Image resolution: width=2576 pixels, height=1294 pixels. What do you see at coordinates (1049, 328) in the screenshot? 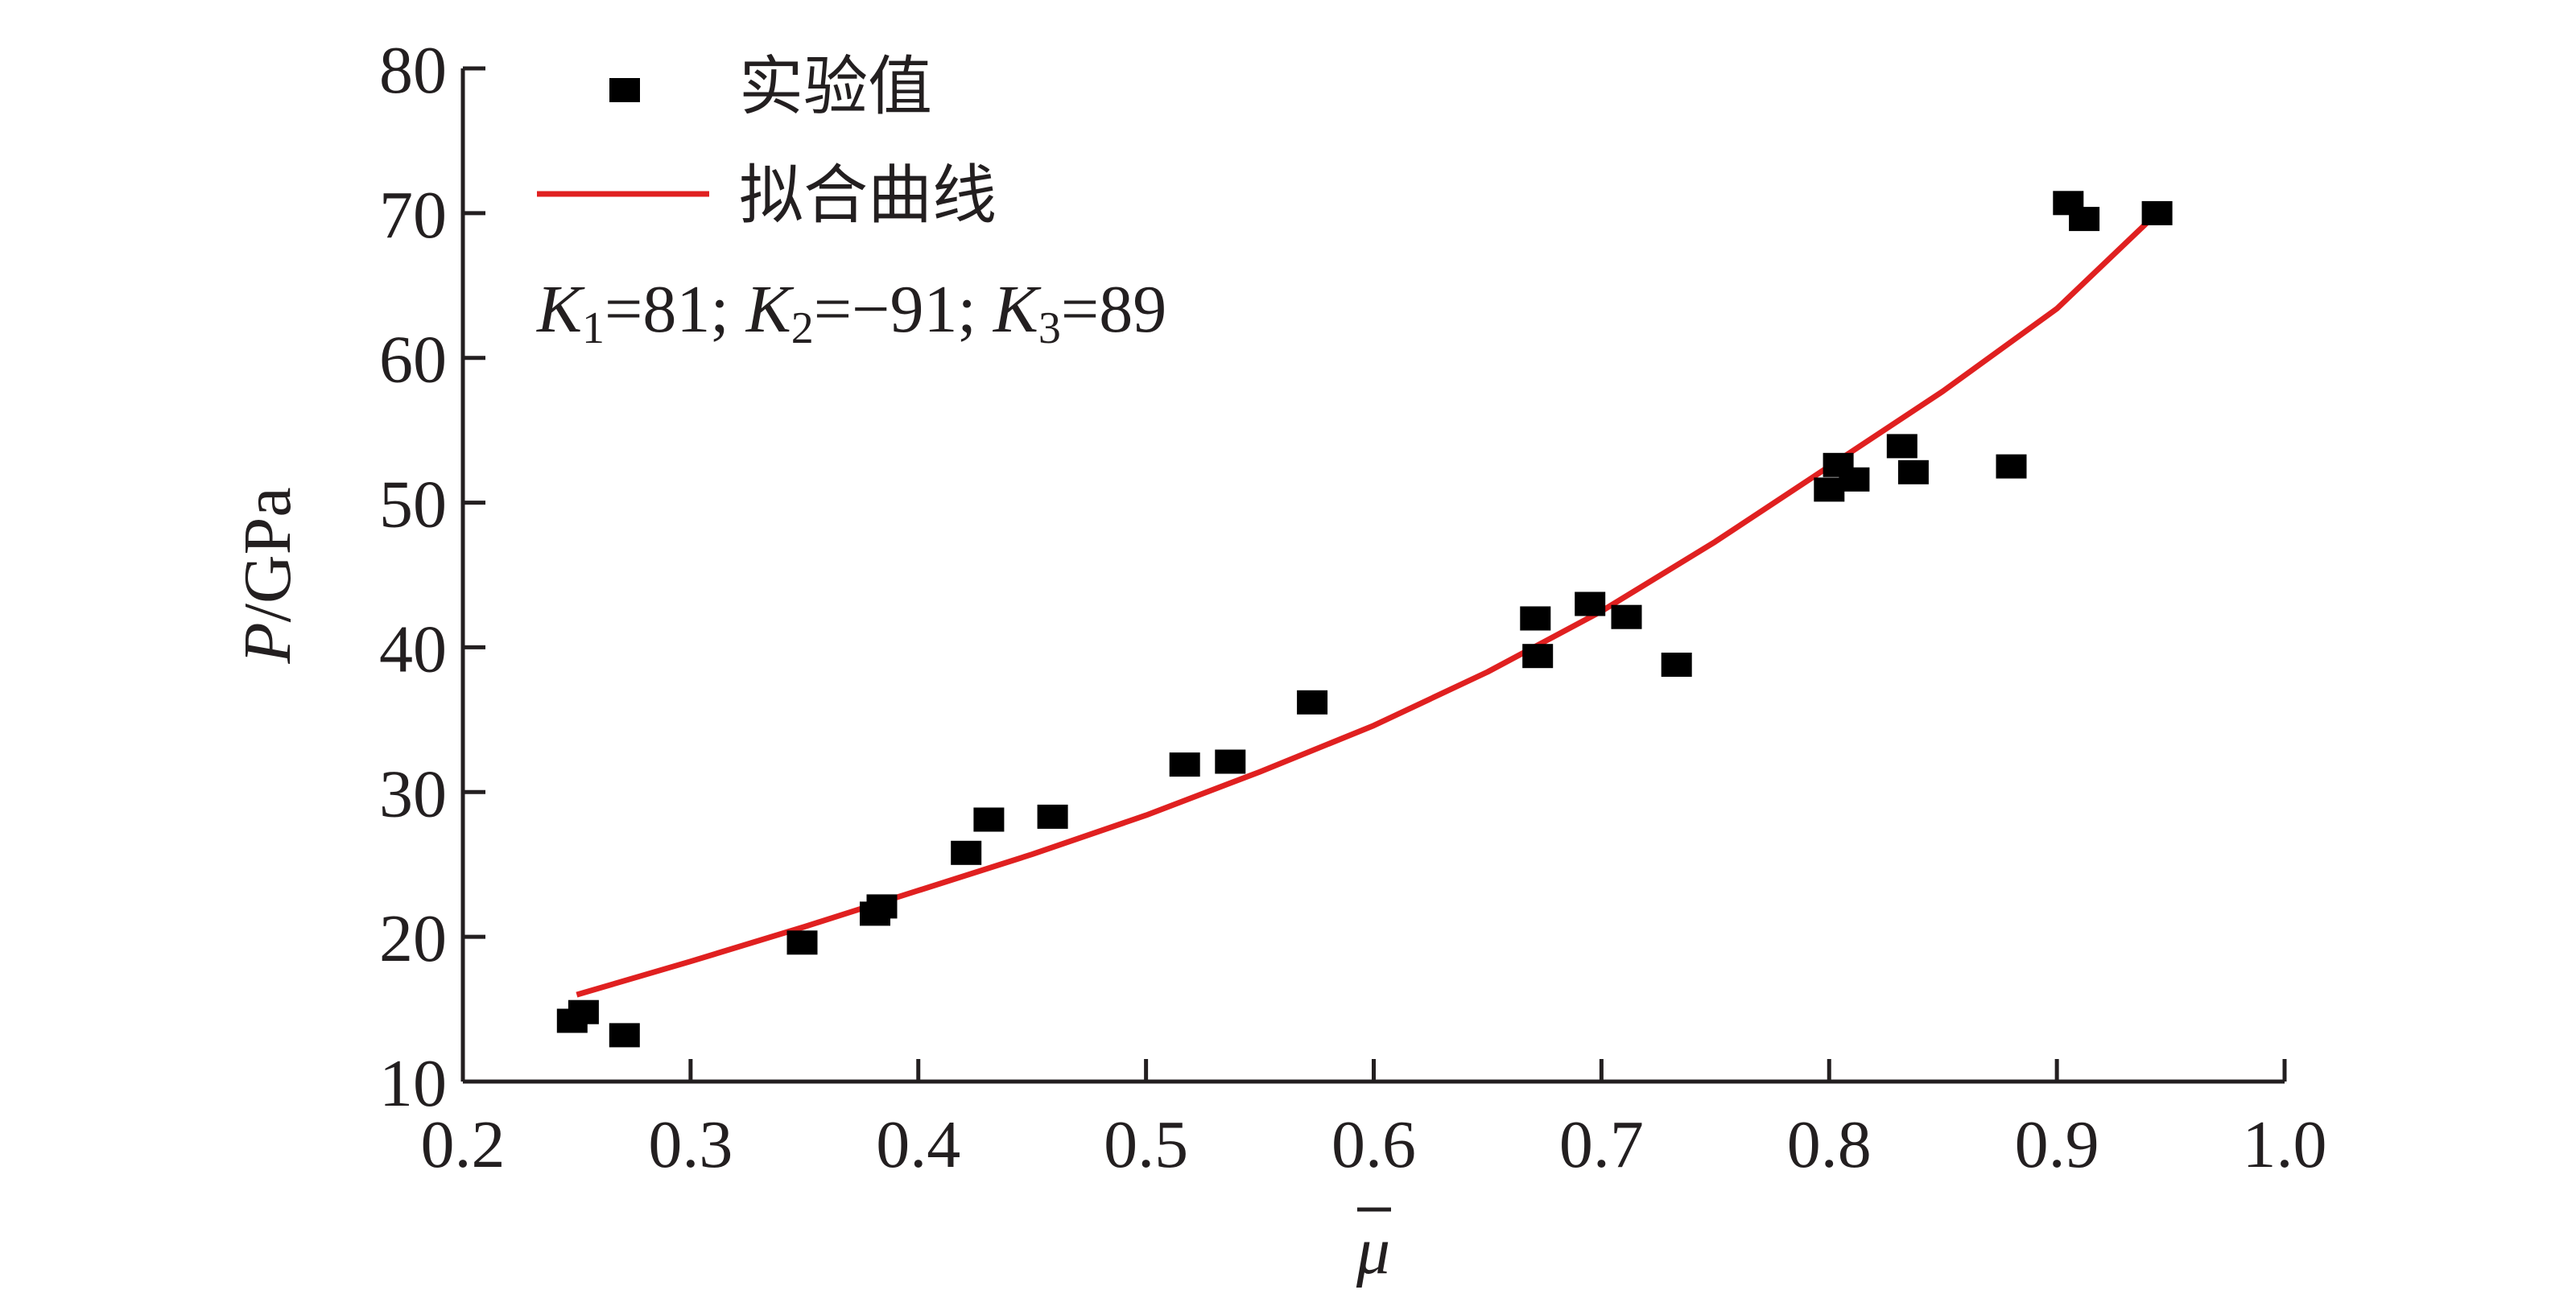
I see `k3-subscript: 3` at bounding box center [1049, 328].